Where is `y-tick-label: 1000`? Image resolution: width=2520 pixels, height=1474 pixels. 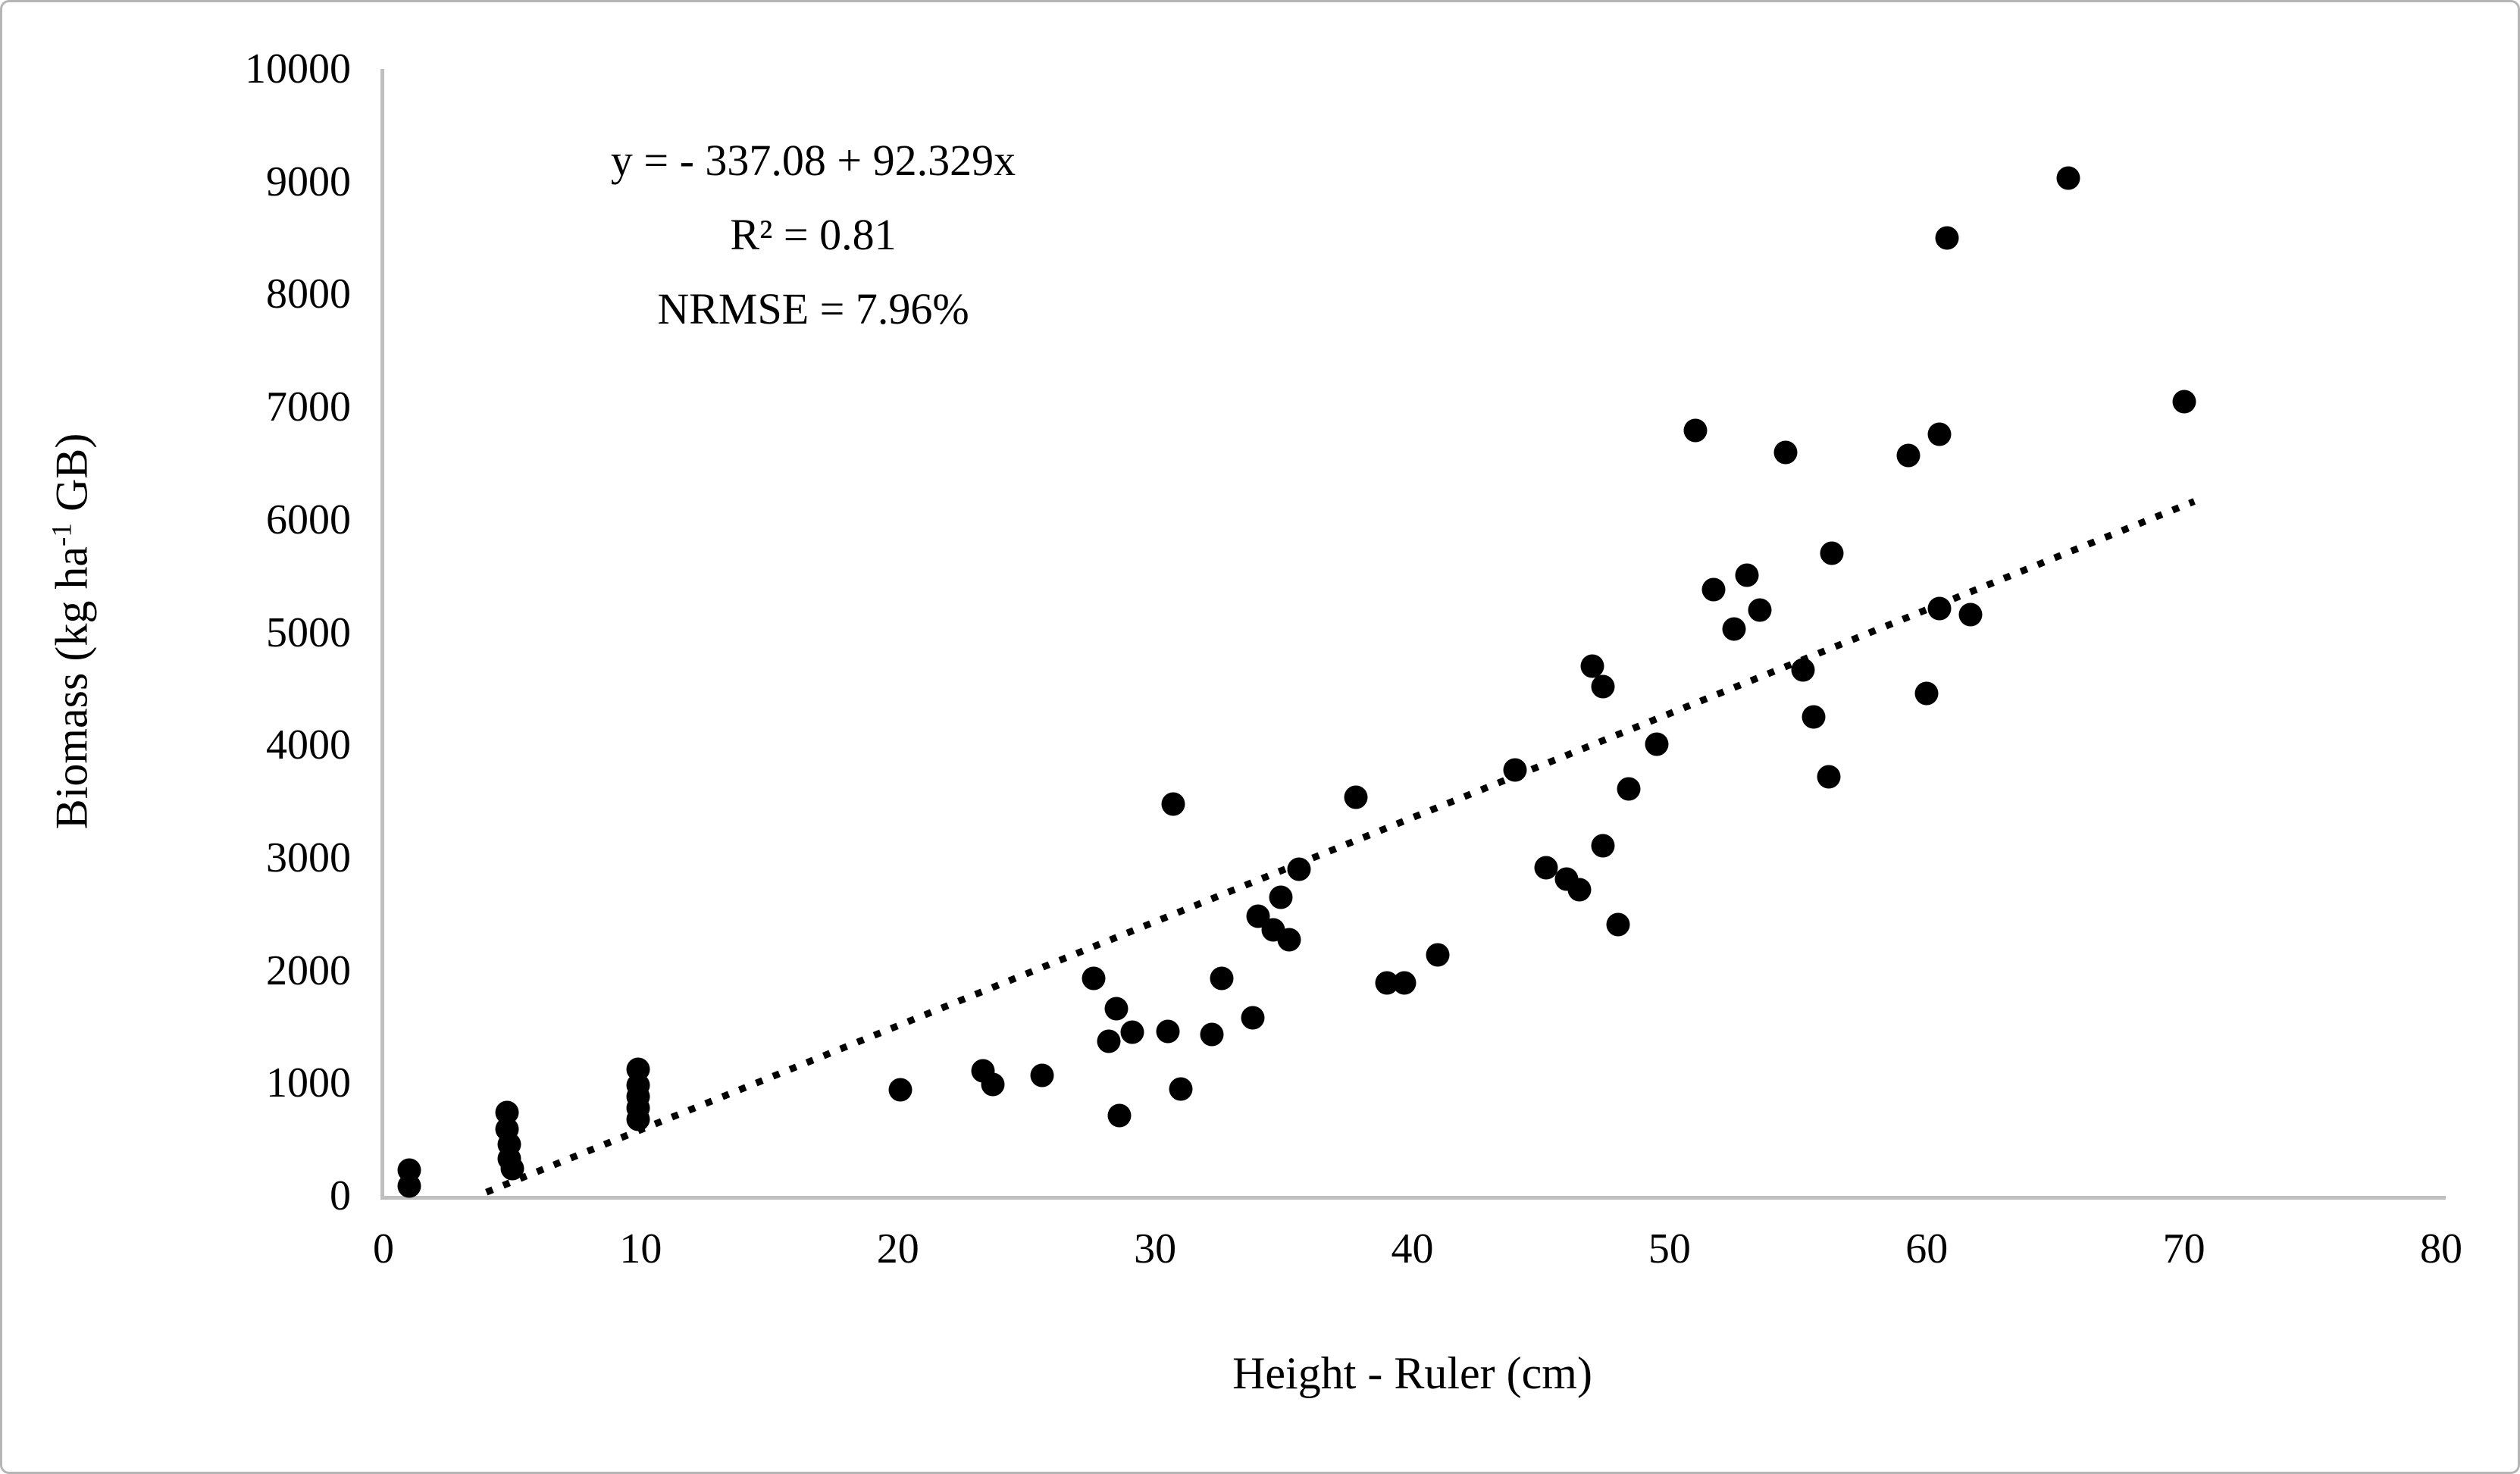 y-tick-label: 1000 is located at coordinates (308, 1083).